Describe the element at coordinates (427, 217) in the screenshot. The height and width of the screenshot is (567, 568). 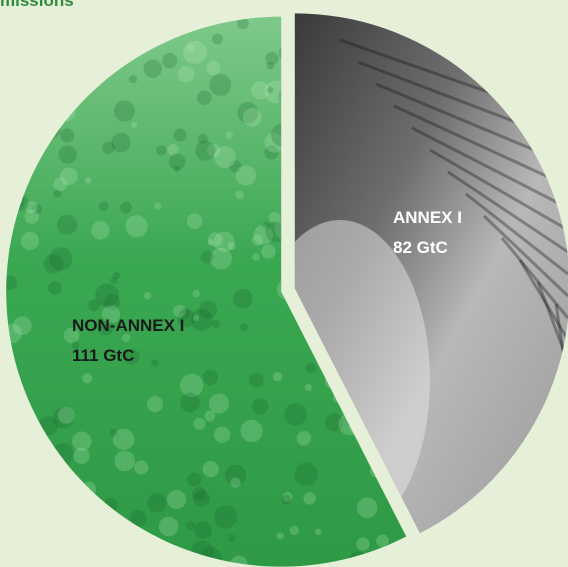
I see `slice-label-annex-i-name: ANNEX I` at that location.